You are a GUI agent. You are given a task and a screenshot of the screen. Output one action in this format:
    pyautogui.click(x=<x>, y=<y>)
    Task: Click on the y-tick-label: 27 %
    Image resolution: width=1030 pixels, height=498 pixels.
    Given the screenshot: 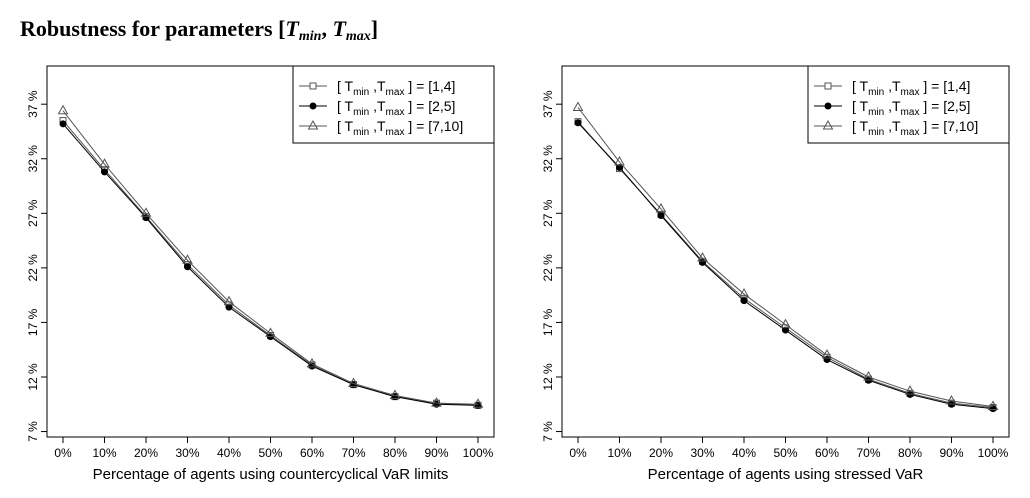 What is the action you would take?
    pyautogui.click(x=33, y=213)
    